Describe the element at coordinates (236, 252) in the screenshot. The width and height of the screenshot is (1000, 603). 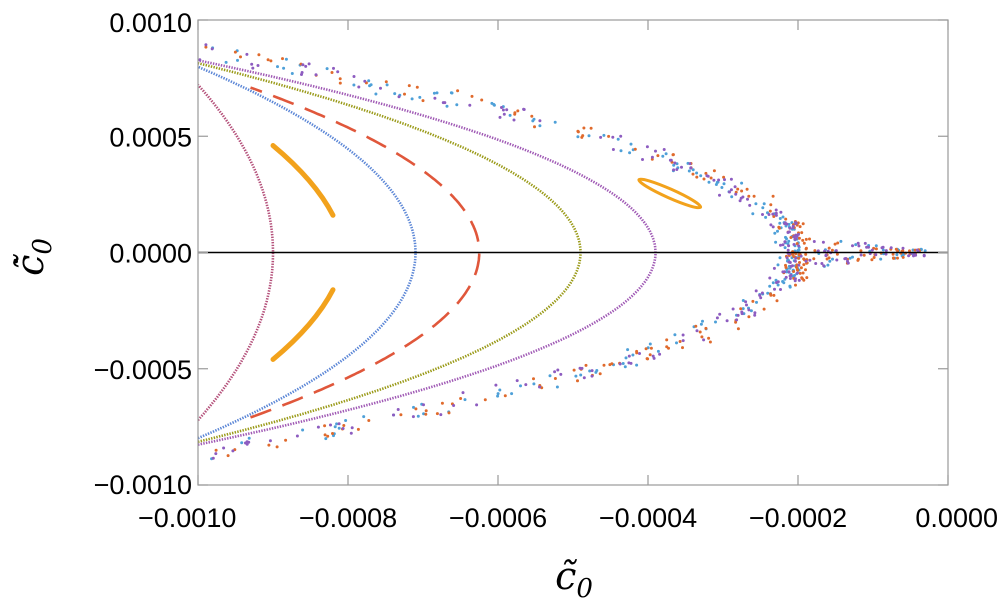
I see `orbit-curve` at that location.